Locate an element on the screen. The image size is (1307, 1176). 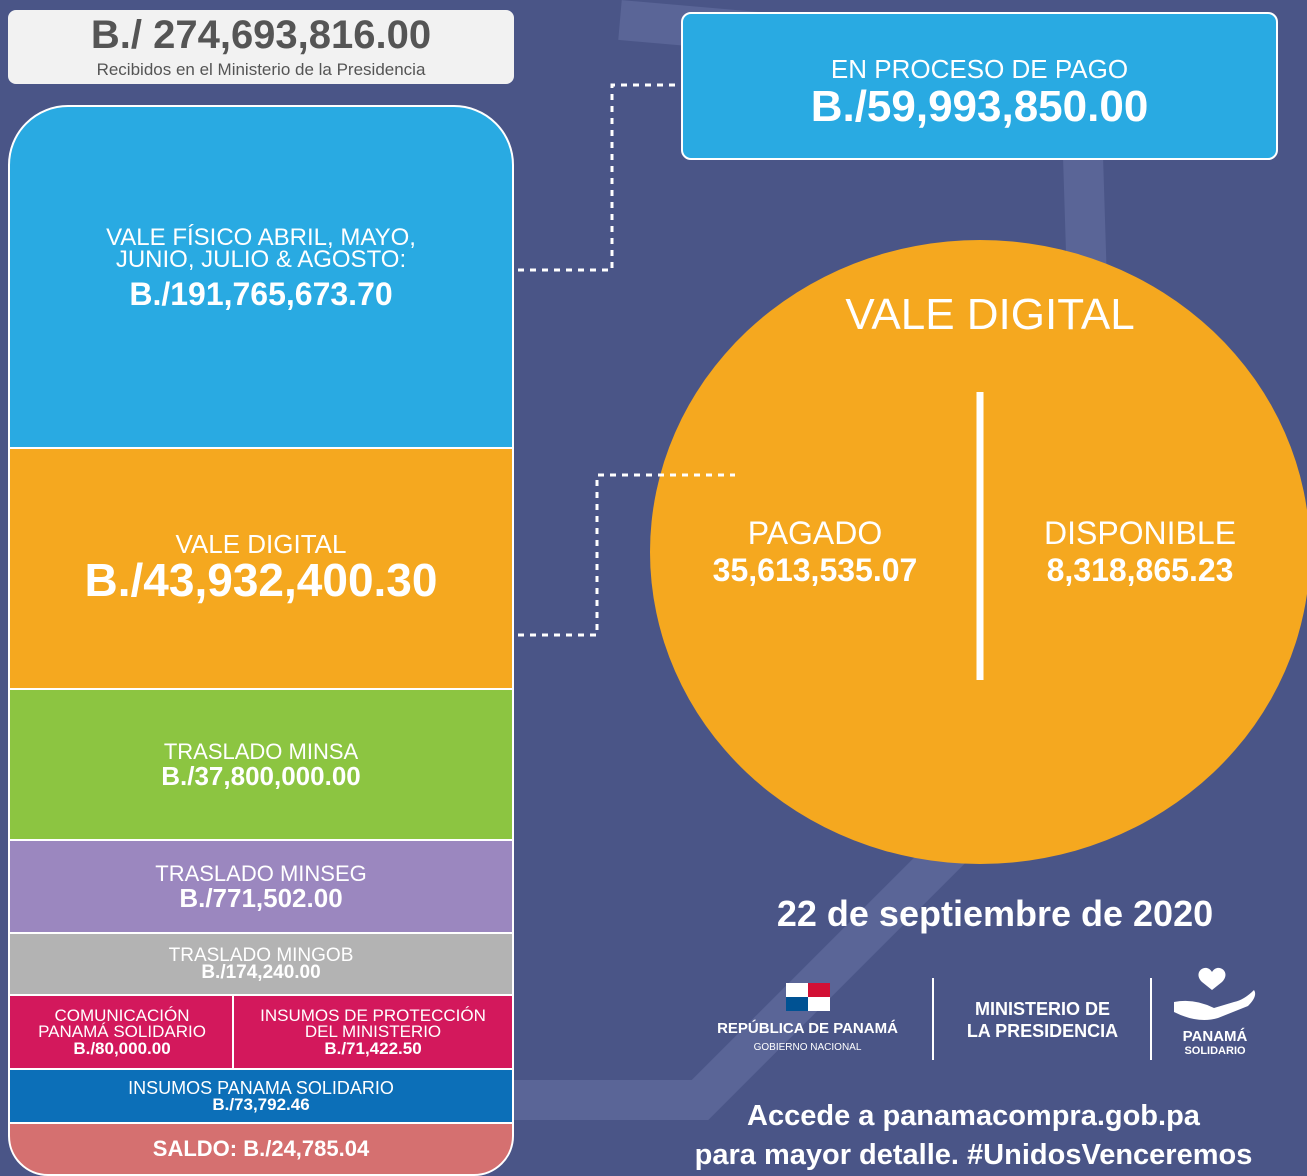
left-part: PAGADO 35,613,535.07 is located at coordinates (815, 552).